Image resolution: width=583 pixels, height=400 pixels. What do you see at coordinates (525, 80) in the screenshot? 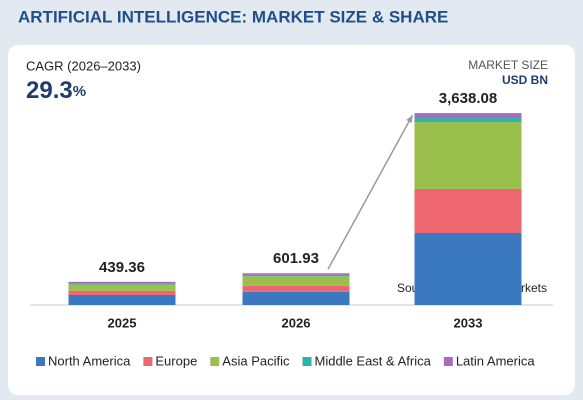
I see `unit-label: USD BN` at bounding box center [525, 80].